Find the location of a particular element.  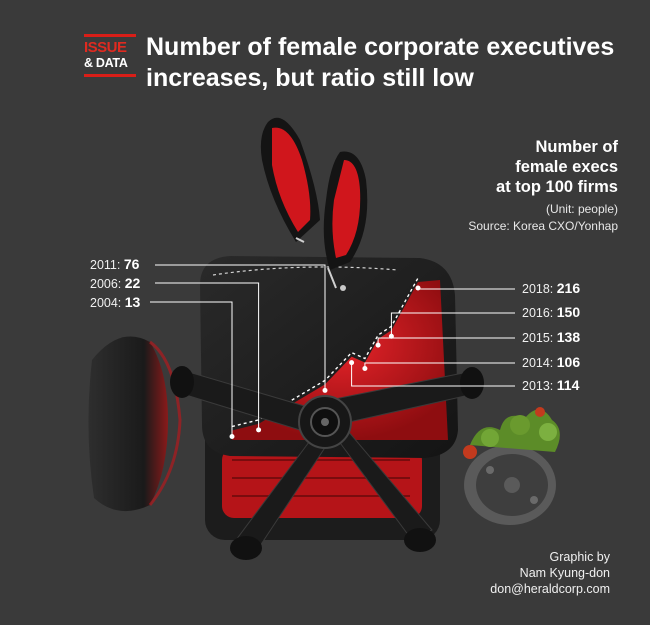

label-2015-year: 2015: is located at coordinates (538, 338).